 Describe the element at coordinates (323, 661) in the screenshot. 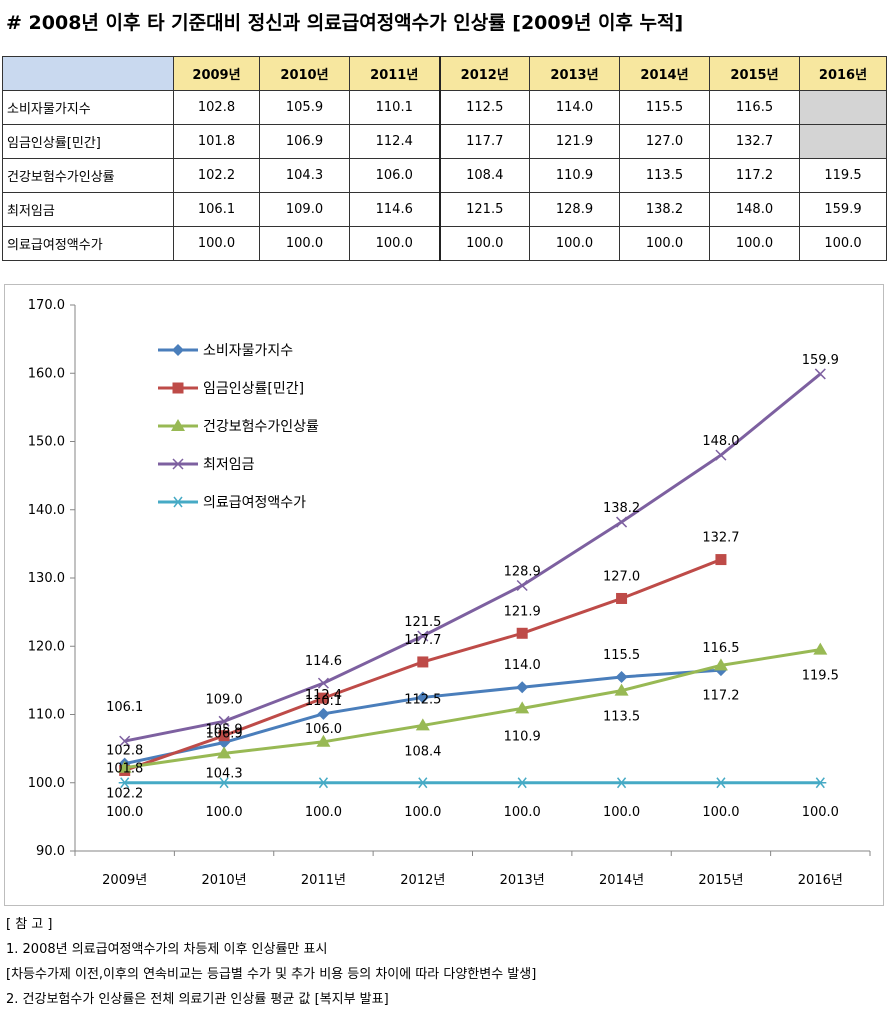

I see `data-label: 114.6` at that location.